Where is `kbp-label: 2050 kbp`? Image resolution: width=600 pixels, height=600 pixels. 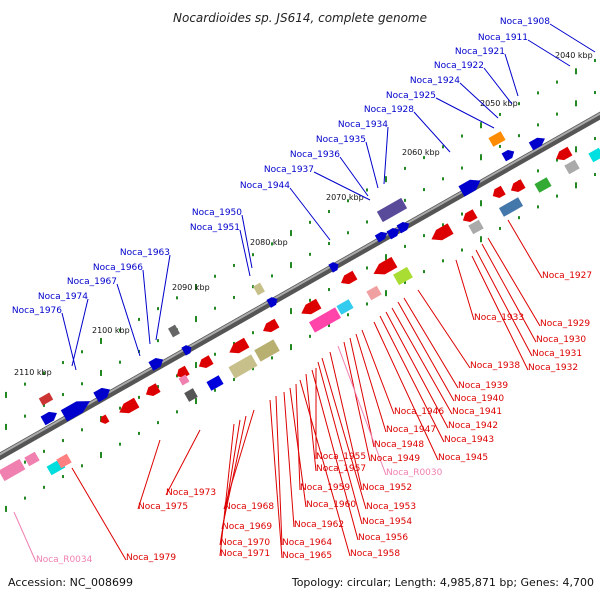
kbp-label: 2050 kbp is located at coordinates (499, 103).